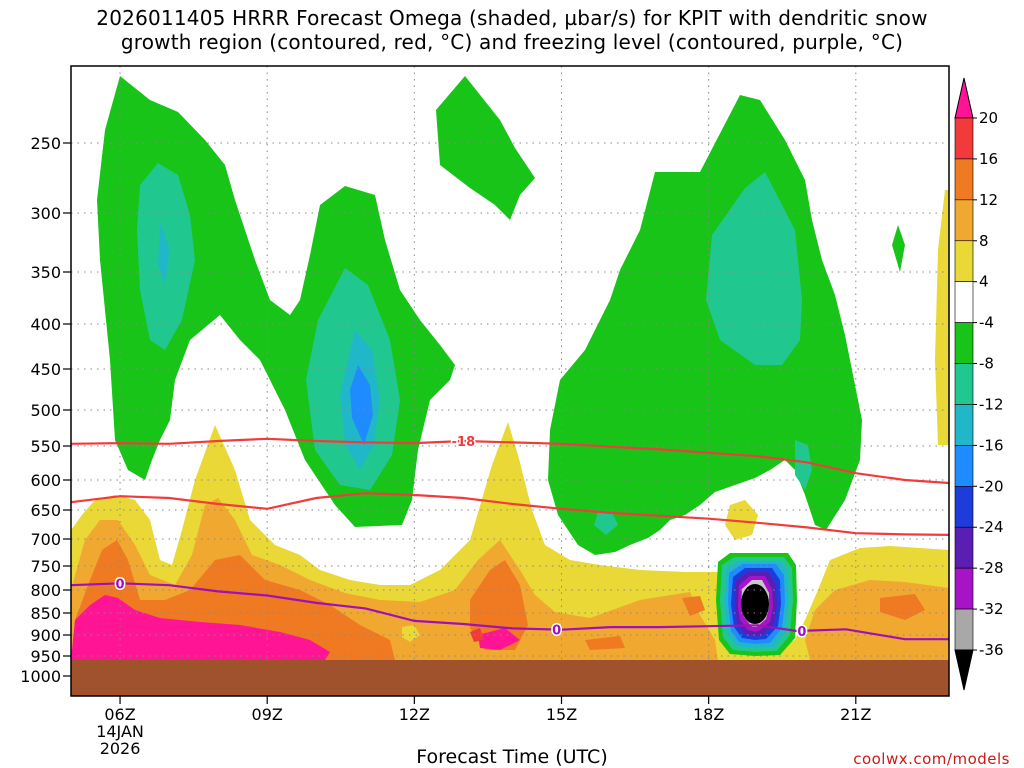 The width and height of the screenshot is (1024, 768). What do you see at coordinates (119, 714) in the screenshot?
I see `x-tick-label: 06Z` at bounding box center [119, 714].